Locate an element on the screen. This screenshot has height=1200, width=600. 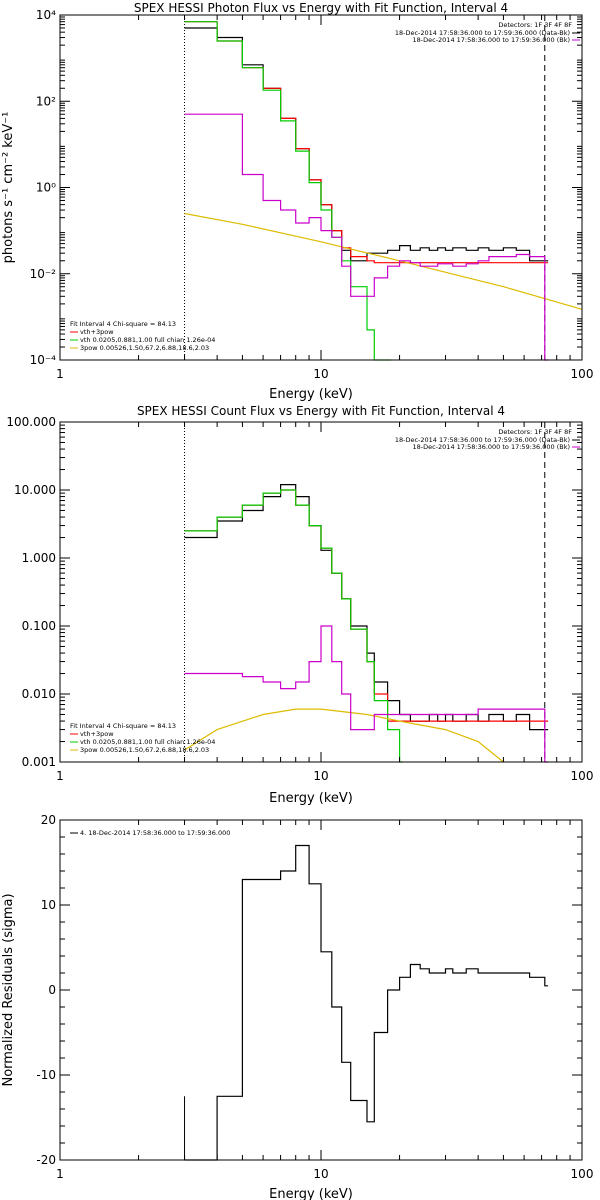
y-tick-label: 10 is located at coordinates (48, 905).